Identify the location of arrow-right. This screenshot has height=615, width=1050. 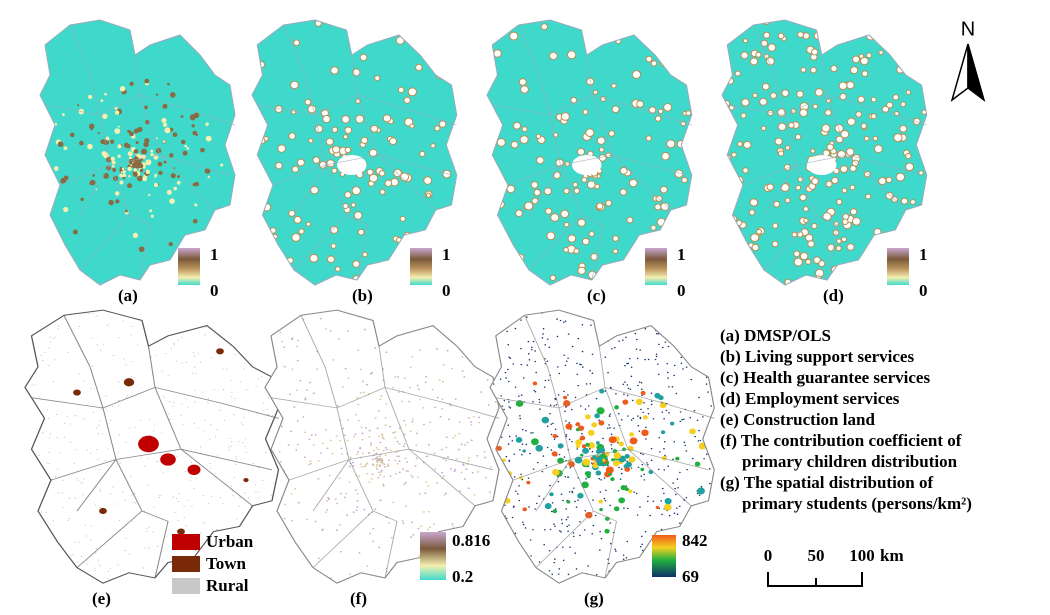
(976, 72).